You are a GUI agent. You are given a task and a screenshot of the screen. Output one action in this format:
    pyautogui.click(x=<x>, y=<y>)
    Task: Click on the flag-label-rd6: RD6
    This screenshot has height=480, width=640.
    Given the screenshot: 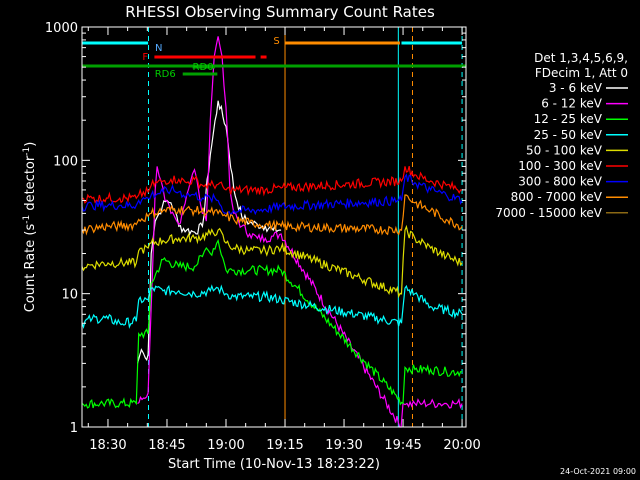 What is the action you would take?
    pyautogui.click(x=165, y=74)
    